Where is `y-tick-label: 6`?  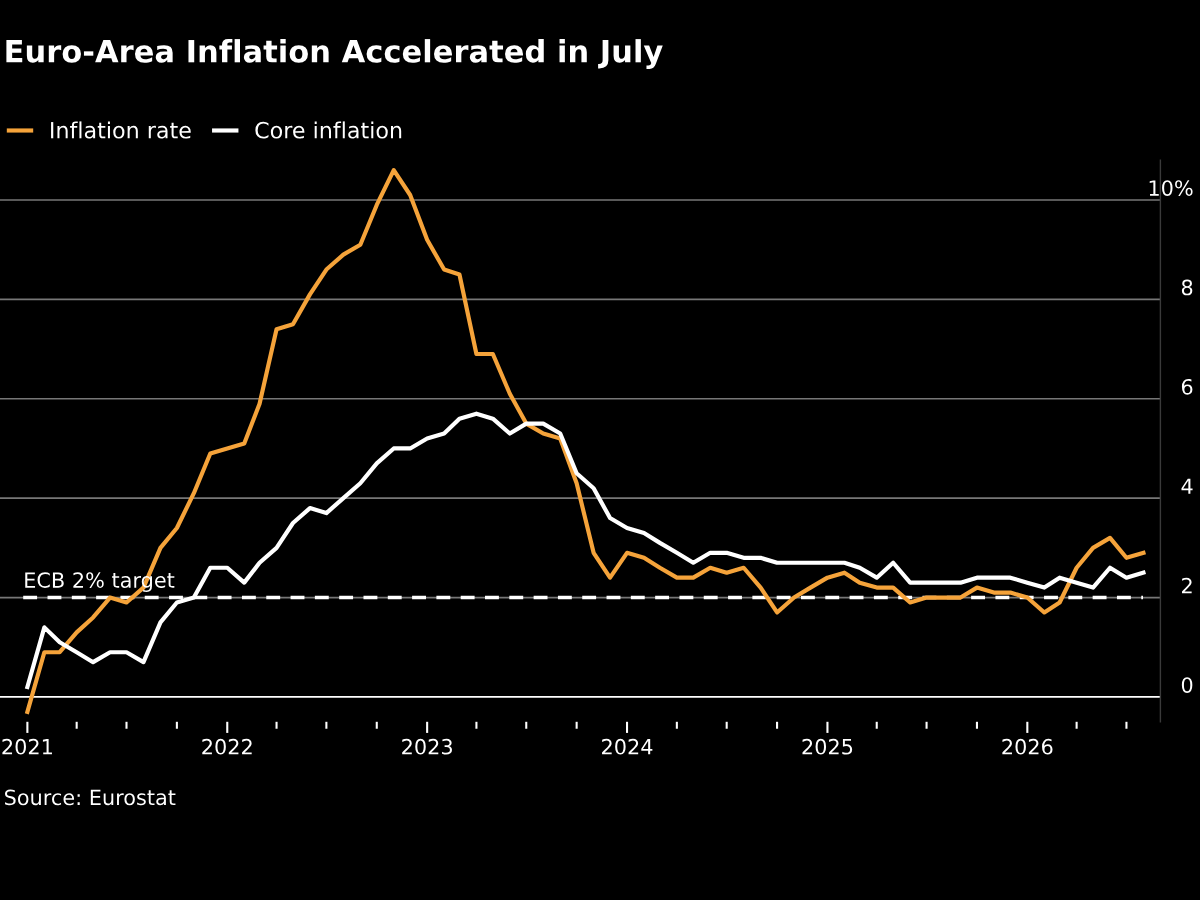
y-tick-label: 6 is located at coordinates (1187, 386).